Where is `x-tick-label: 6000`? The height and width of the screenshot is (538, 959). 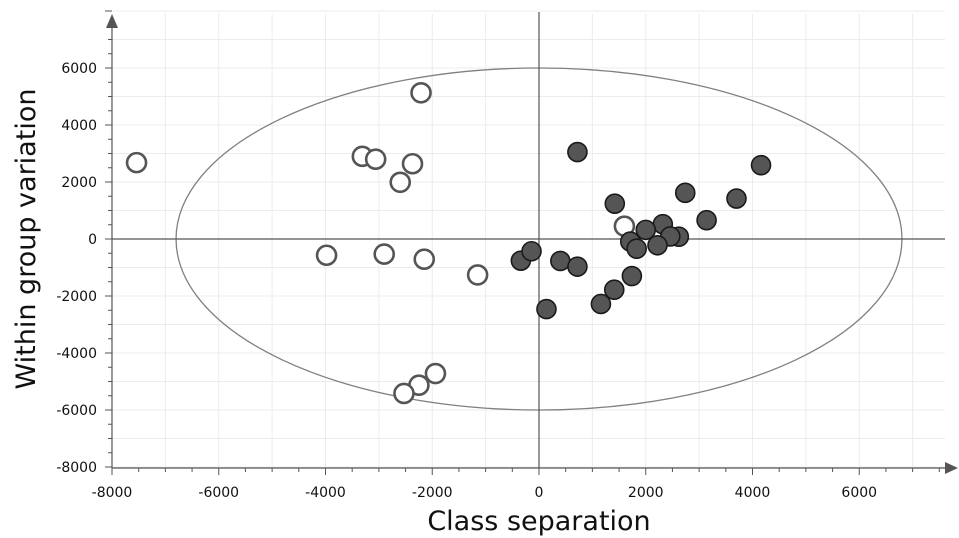 x-tick-label: 6000 is located at coordinates (859, 493).